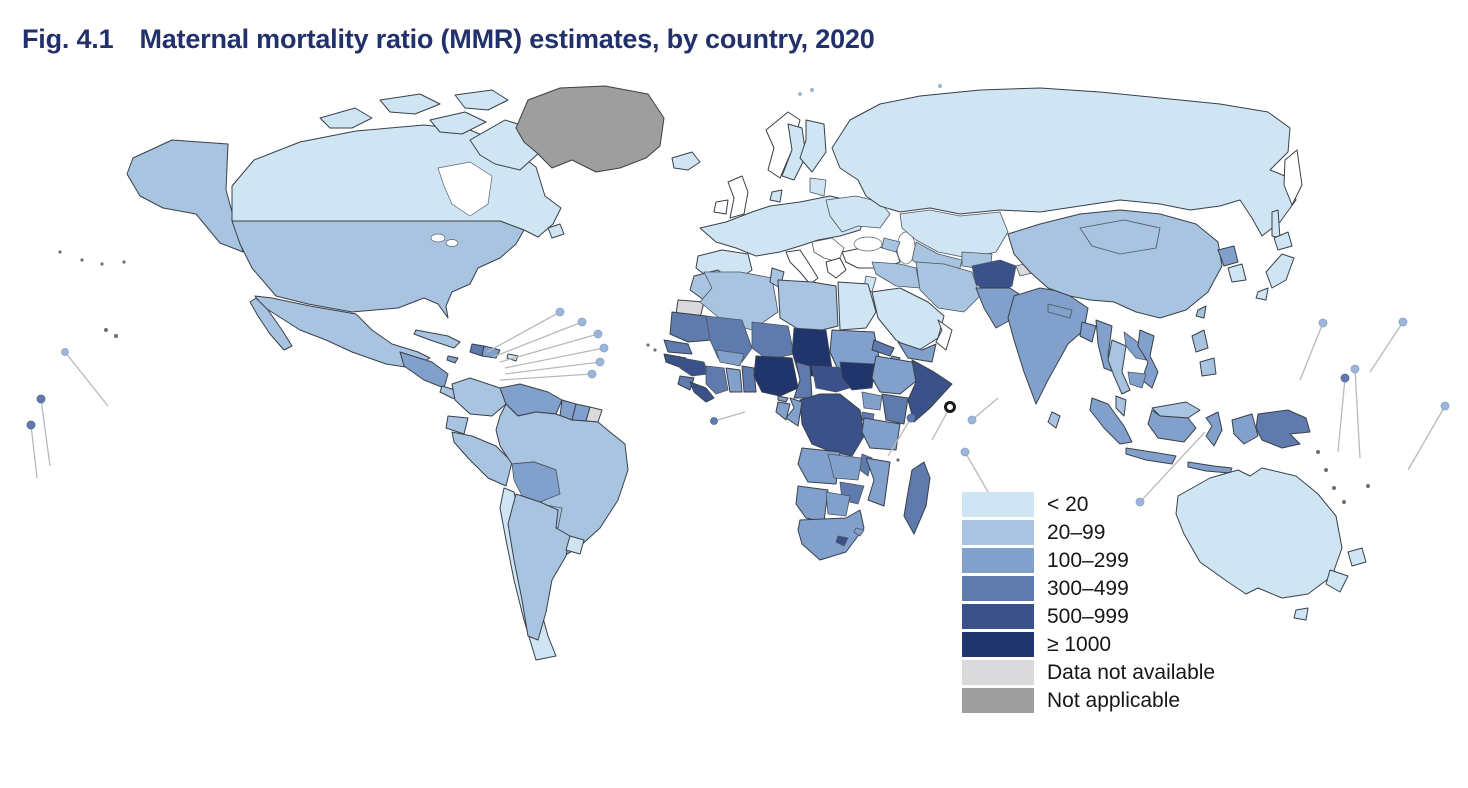  I want to click on legend-label-c100_299: 100–299, so click(1088, 560).